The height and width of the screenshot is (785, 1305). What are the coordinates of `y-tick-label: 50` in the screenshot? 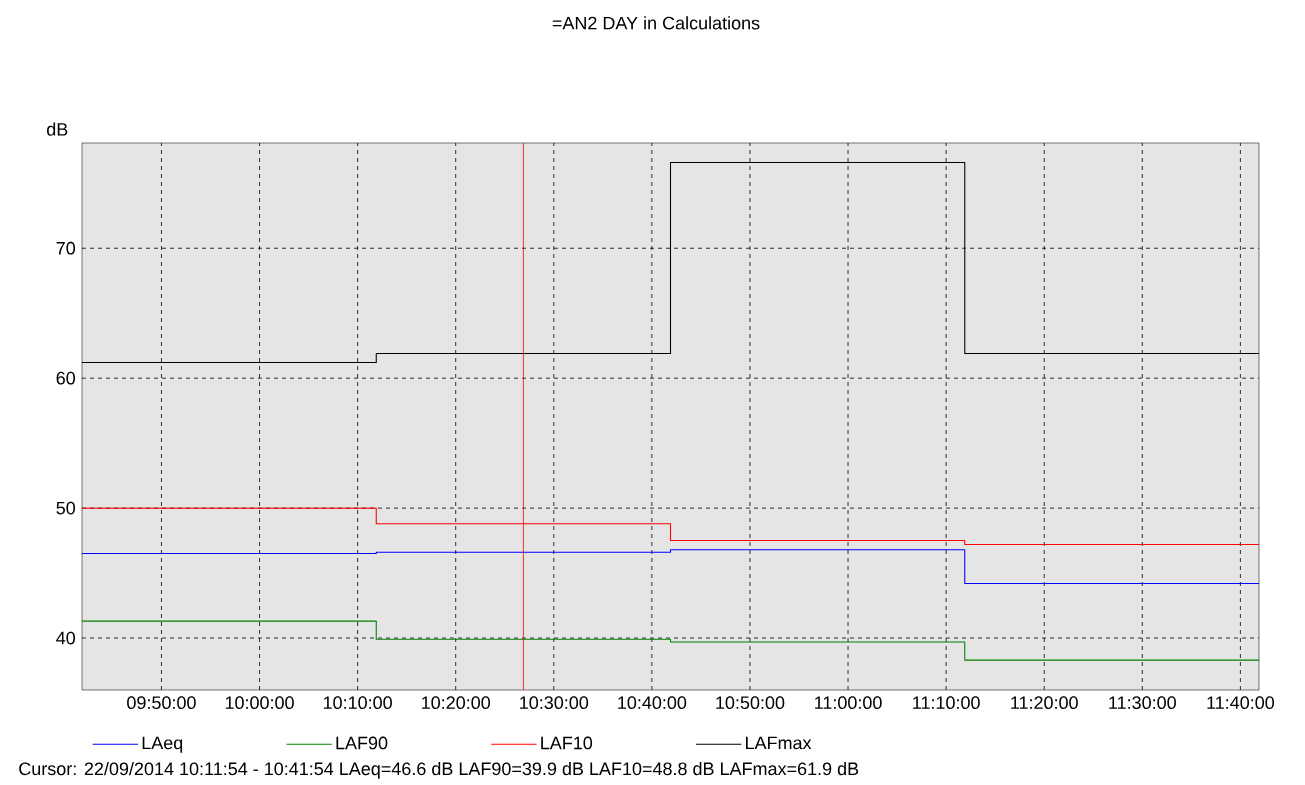 It's located at (66, 508).